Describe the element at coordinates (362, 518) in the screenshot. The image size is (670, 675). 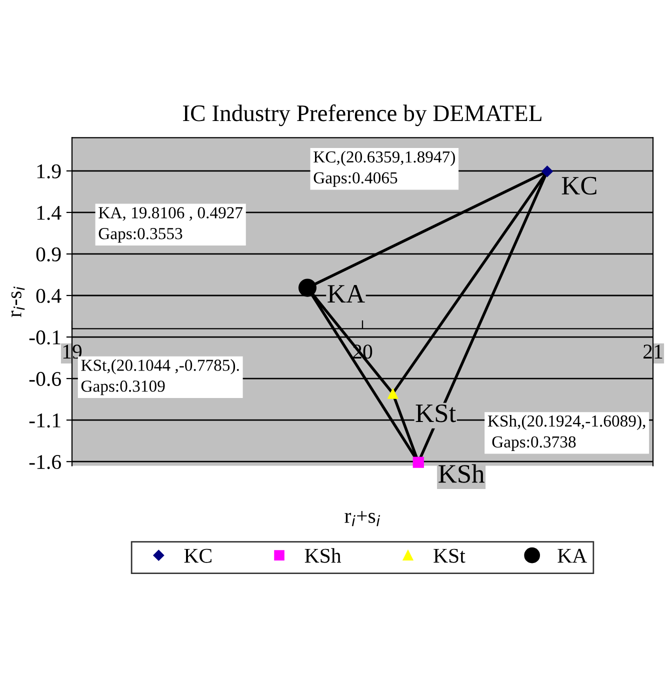
I see `x-axis-title: r$_{i}$+s$_{i}$` at that location.